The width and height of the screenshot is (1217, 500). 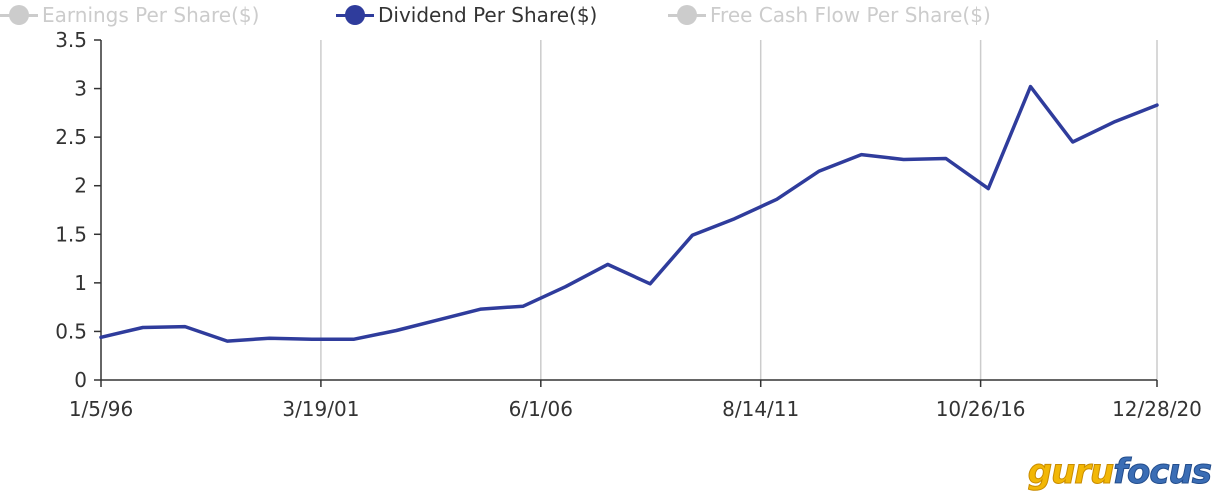 What do you see at coordinates (80, 380) in the screenshot?
I see `y-tick-label: 0` at bounding box center [80, 380].